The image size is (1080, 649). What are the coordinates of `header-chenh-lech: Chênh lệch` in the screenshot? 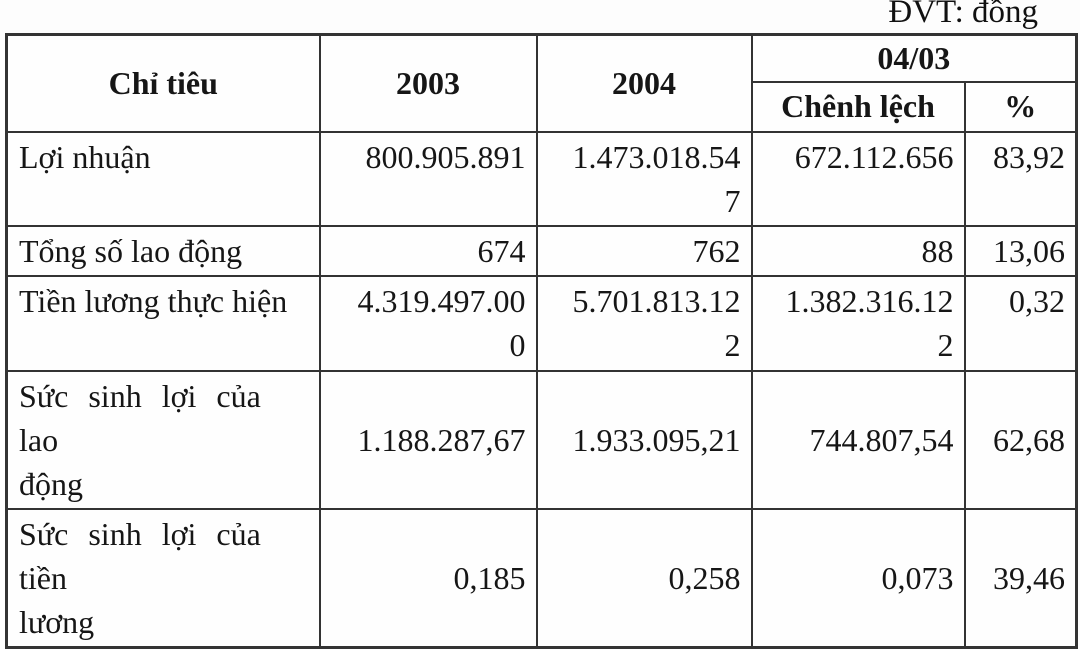 It's located at (858, 106).